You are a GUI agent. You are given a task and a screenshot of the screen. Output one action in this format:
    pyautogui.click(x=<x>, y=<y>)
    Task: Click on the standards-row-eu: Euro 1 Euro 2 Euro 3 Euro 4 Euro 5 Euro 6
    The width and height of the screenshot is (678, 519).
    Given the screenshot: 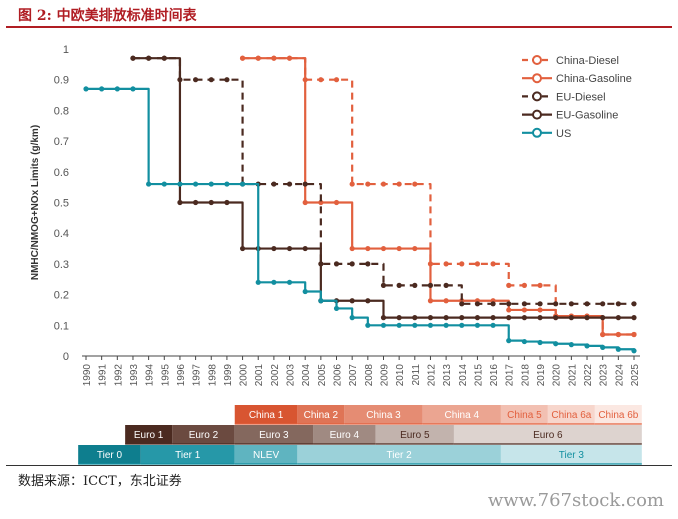 What is the action you would take?
    pyautogui.click(x=383, y=435)
    